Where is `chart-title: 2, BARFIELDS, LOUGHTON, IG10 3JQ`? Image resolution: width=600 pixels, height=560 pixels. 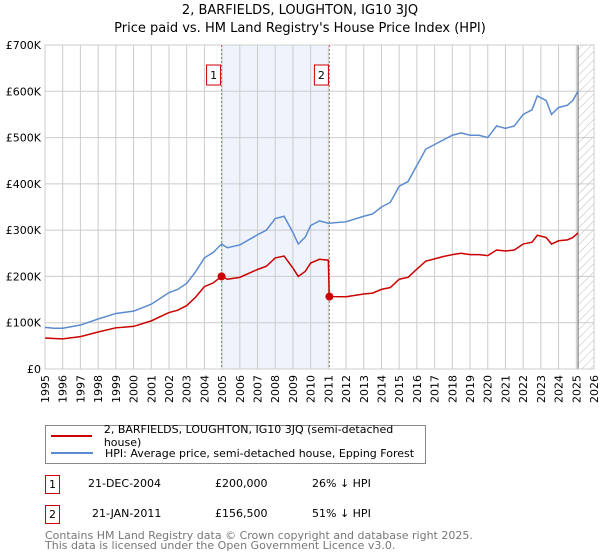
chart-title: 2, BARFIELDS, LOUGHTON, IG10 3JQ is located at coordinates (300, 10).